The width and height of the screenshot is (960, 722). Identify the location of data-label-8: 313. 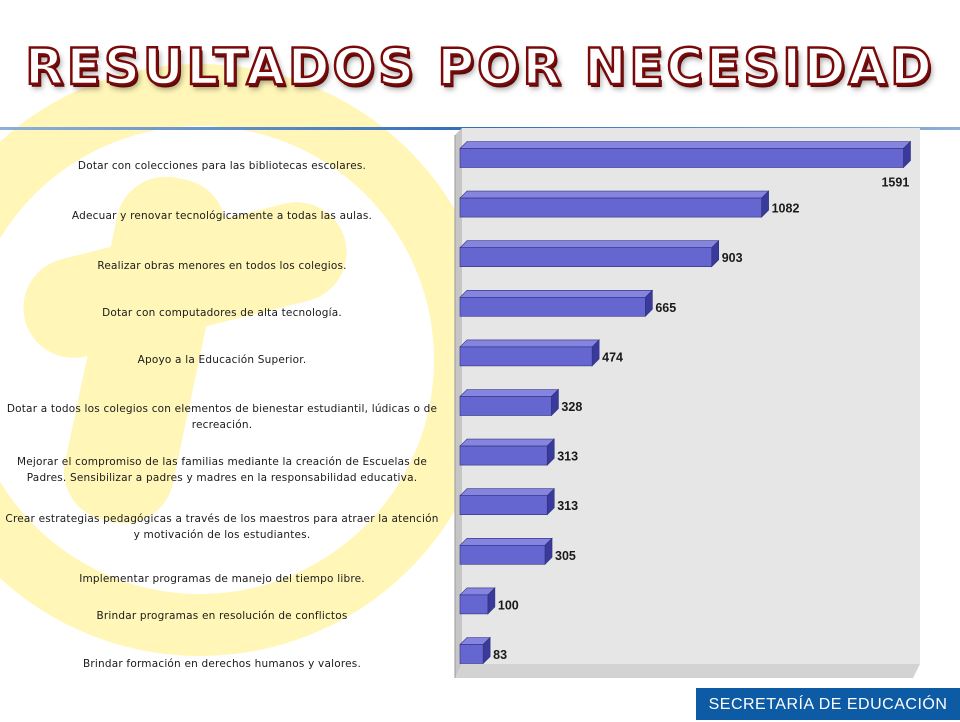
(567, 506).